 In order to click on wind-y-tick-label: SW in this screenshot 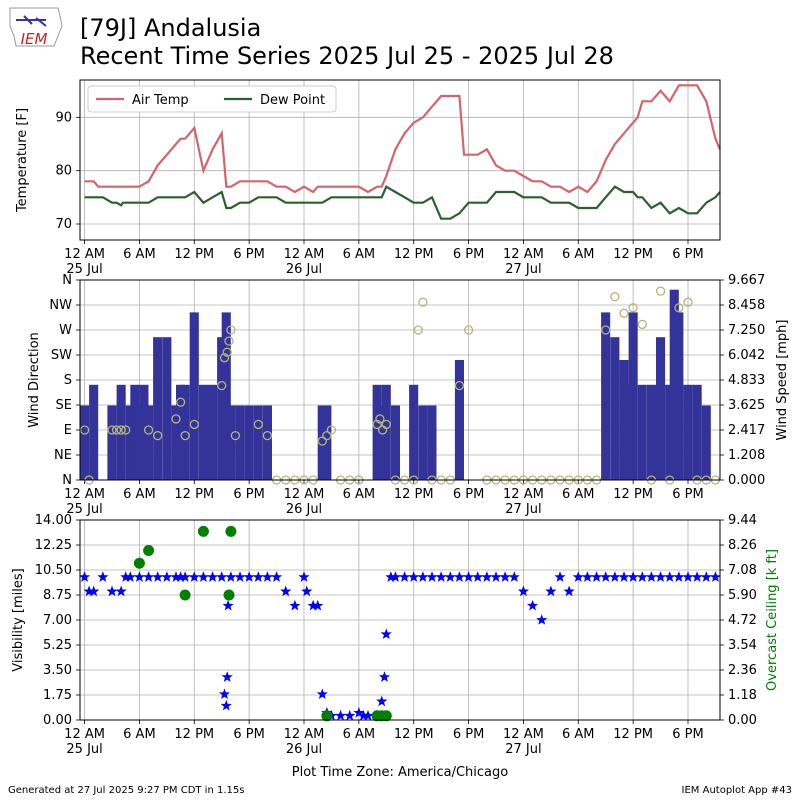, I will do `click(61, 355)`.